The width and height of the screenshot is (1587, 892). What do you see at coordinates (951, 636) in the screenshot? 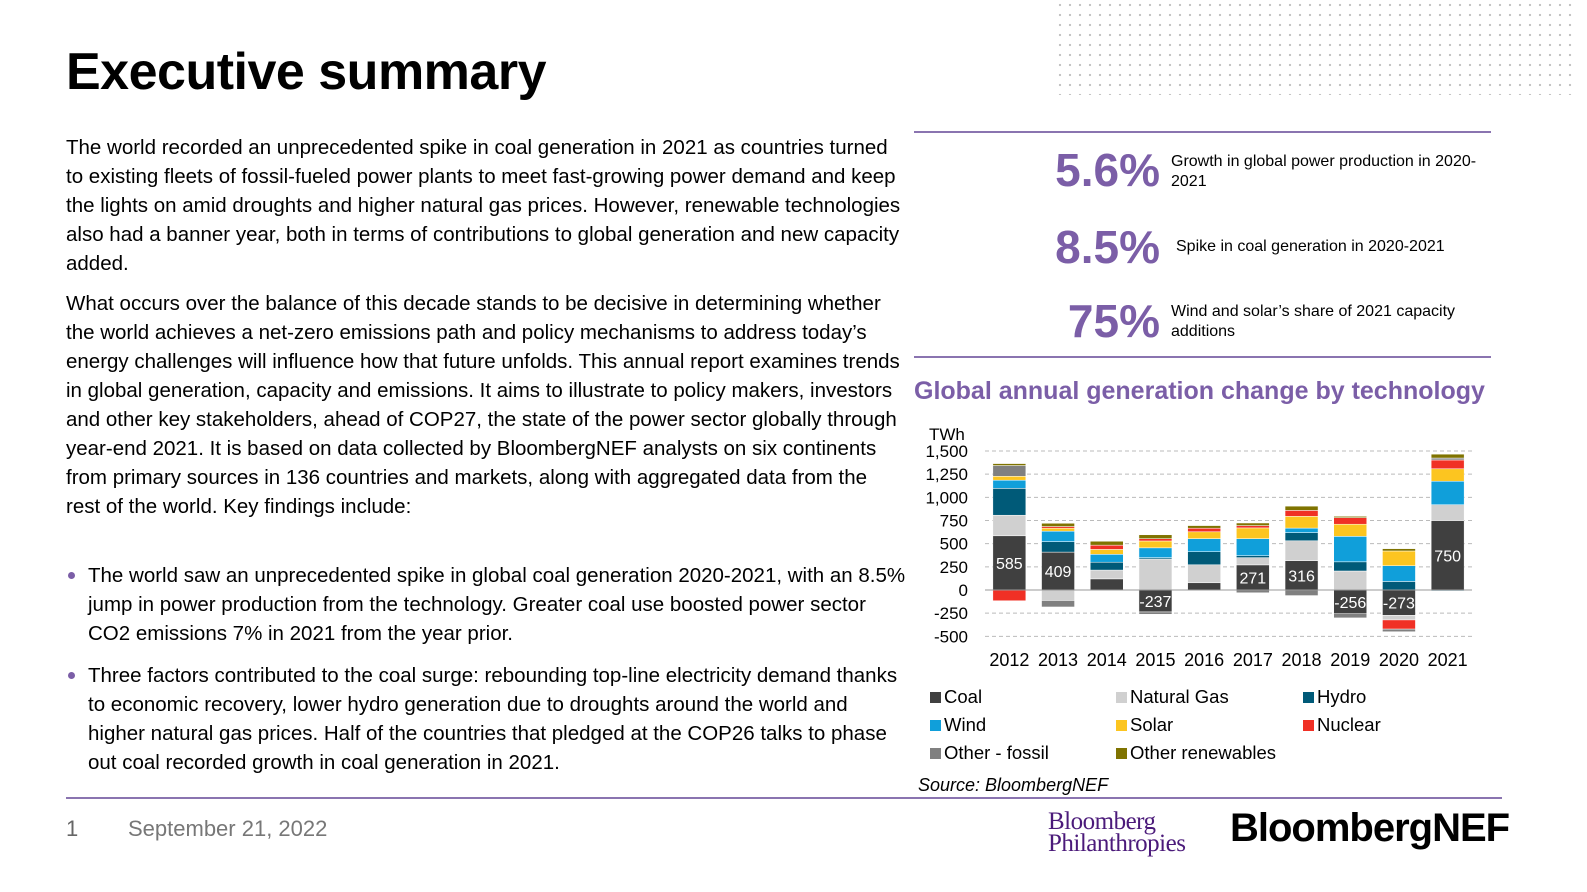
I see `y-tick-label: -500` at bounding box center [951, 636].